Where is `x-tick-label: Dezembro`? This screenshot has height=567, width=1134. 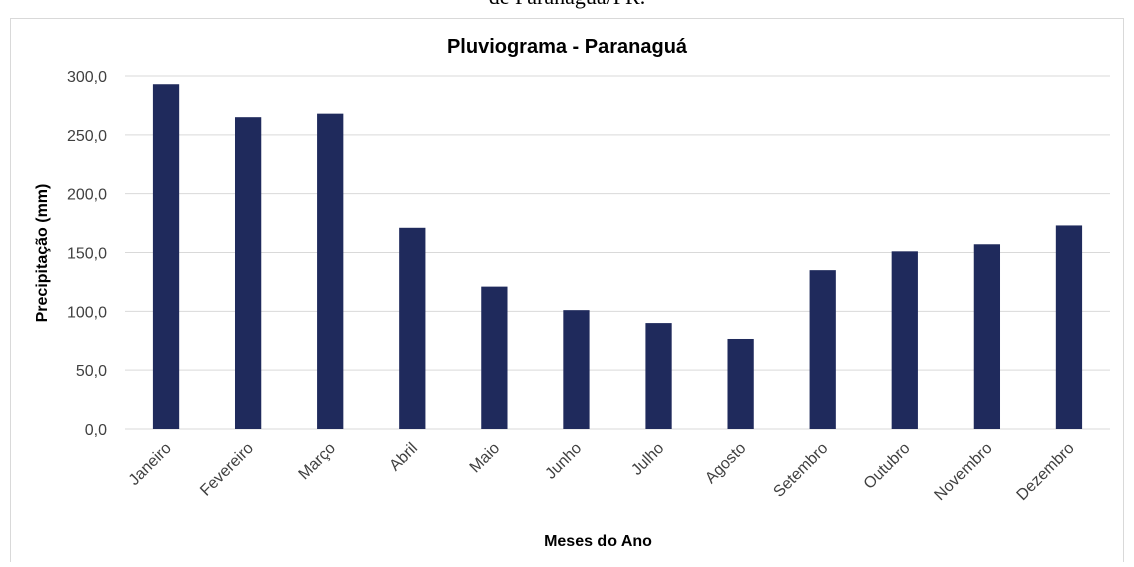 x-tick-label: Dezembro is located at coordinates (1046, 472).